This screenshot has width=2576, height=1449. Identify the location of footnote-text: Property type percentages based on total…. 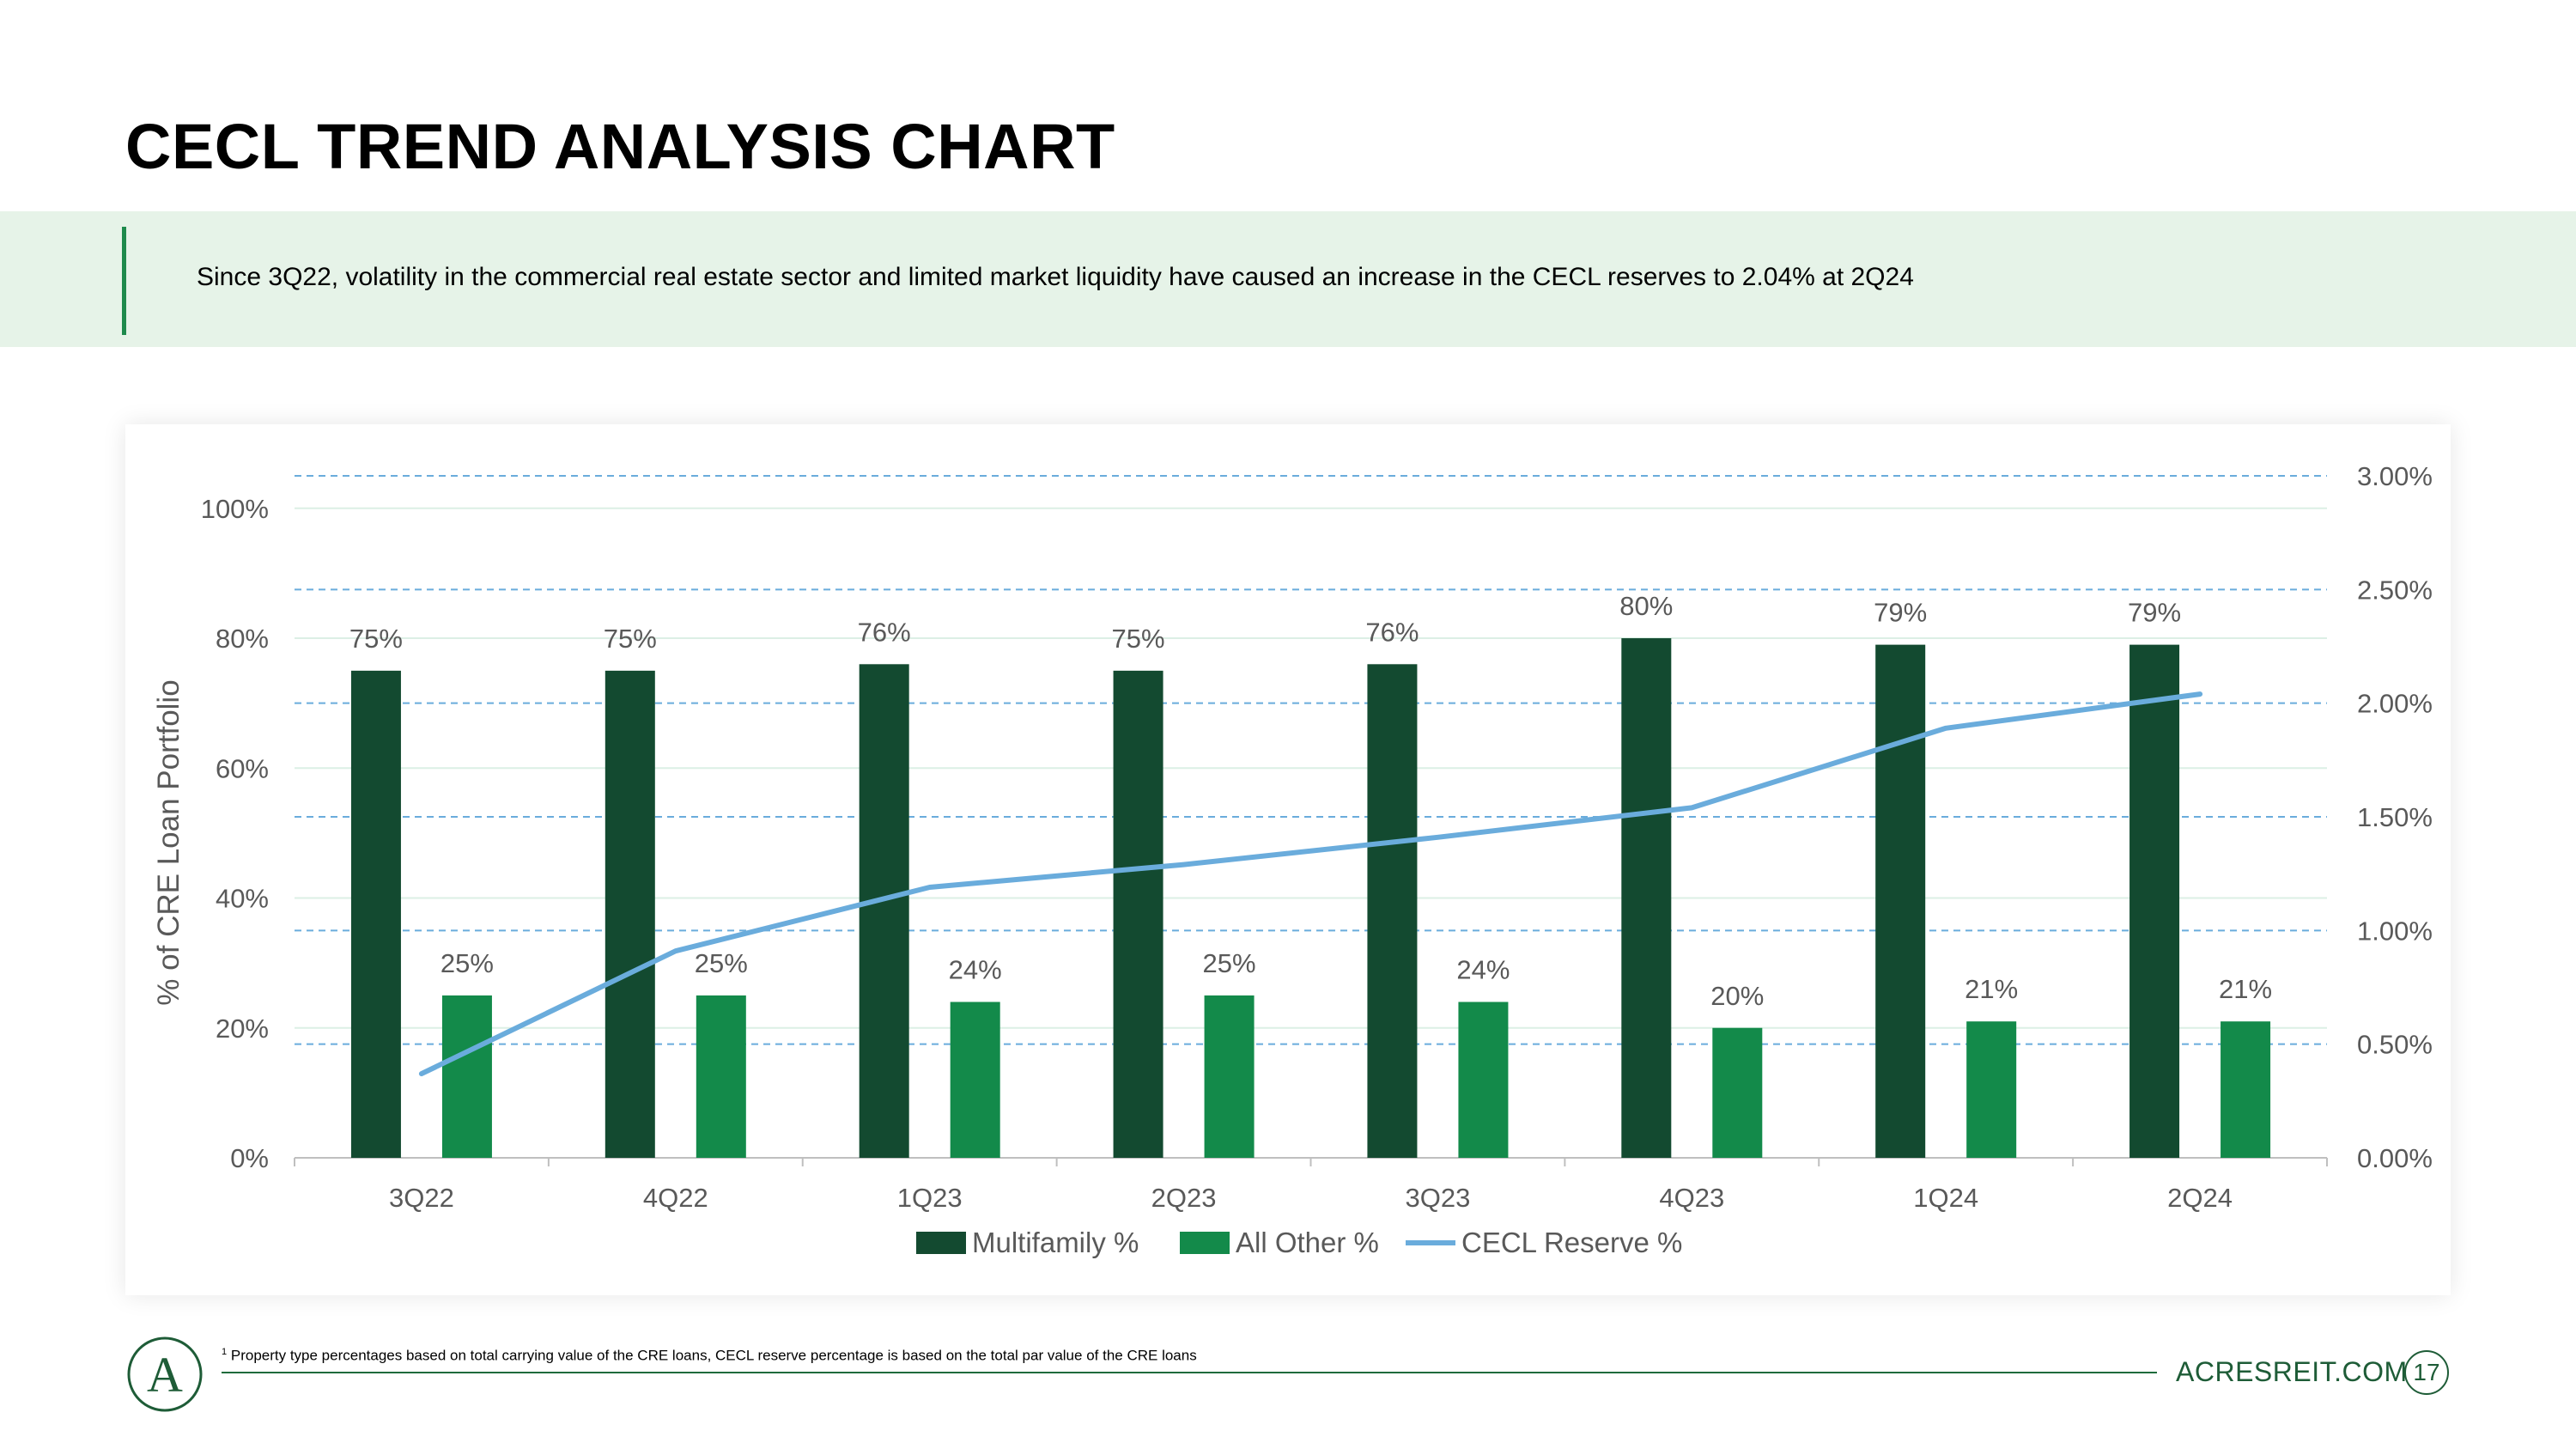
(713, 1355).